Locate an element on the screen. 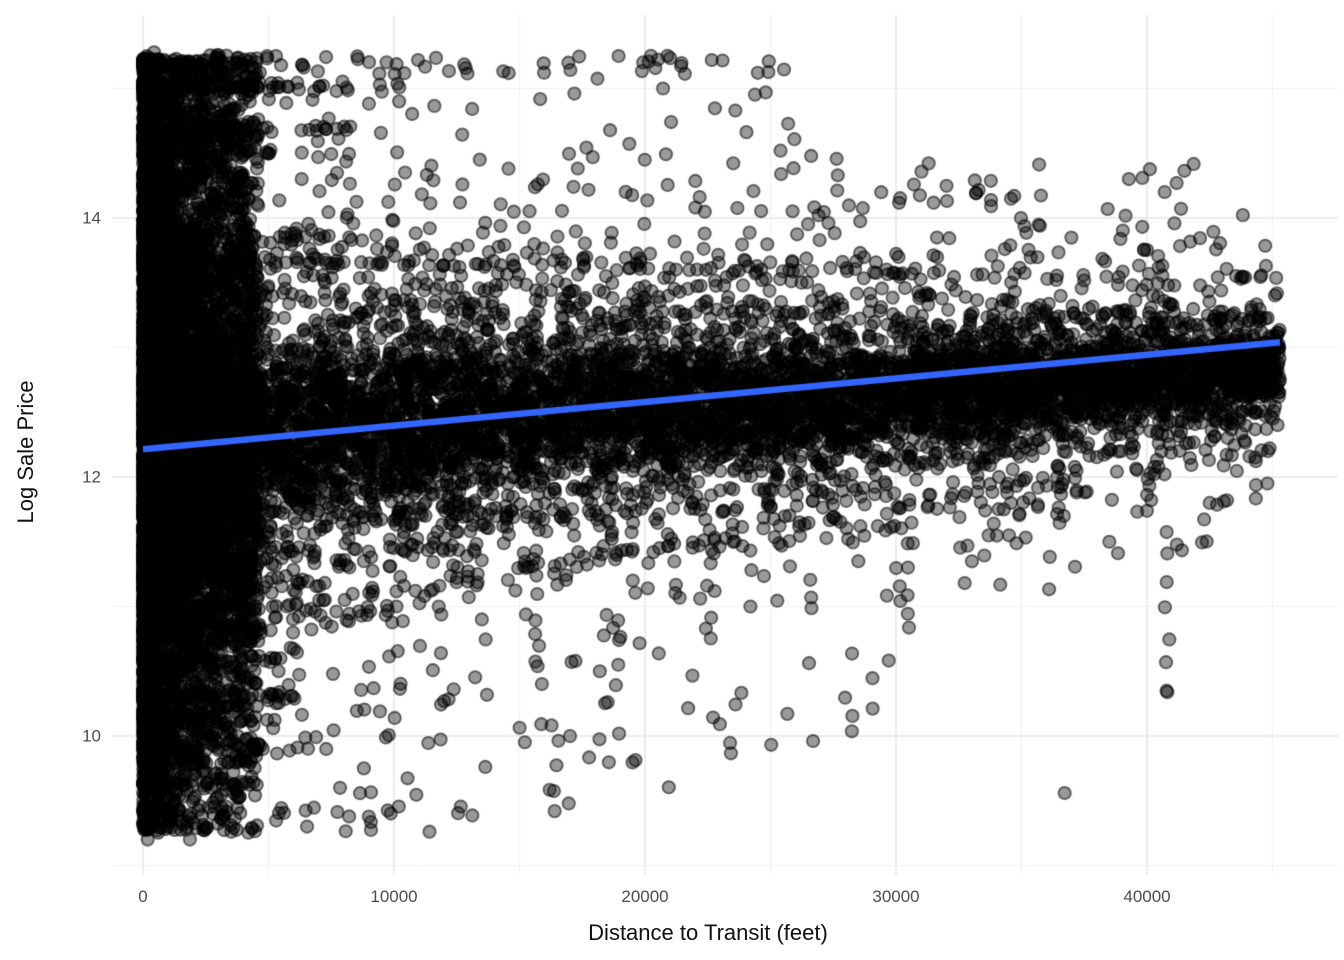  y-axis-title: Log Sale Price is located at coordinates (25, 452).